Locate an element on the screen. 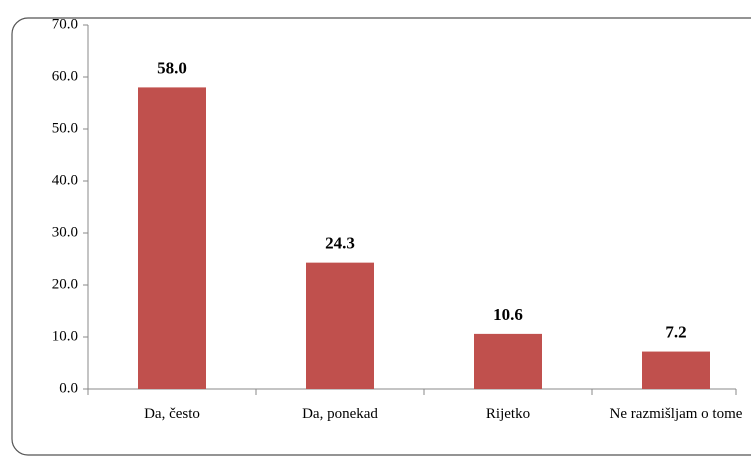  x-tick-label-box: Ne razmišljam o tome is located at coordinates (676, 414).